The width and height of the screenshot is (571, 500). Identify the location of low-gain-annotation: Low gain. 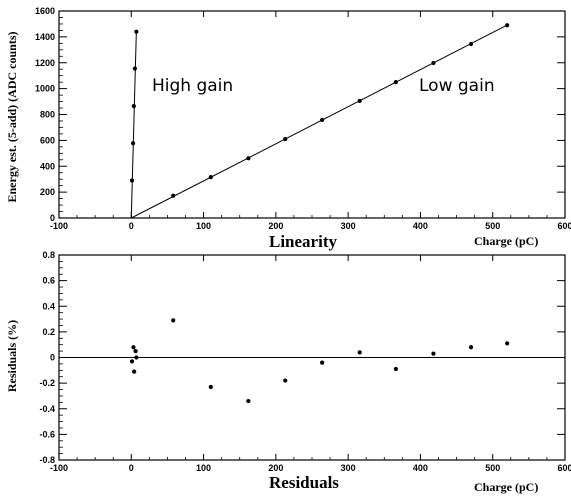
(457, 86).